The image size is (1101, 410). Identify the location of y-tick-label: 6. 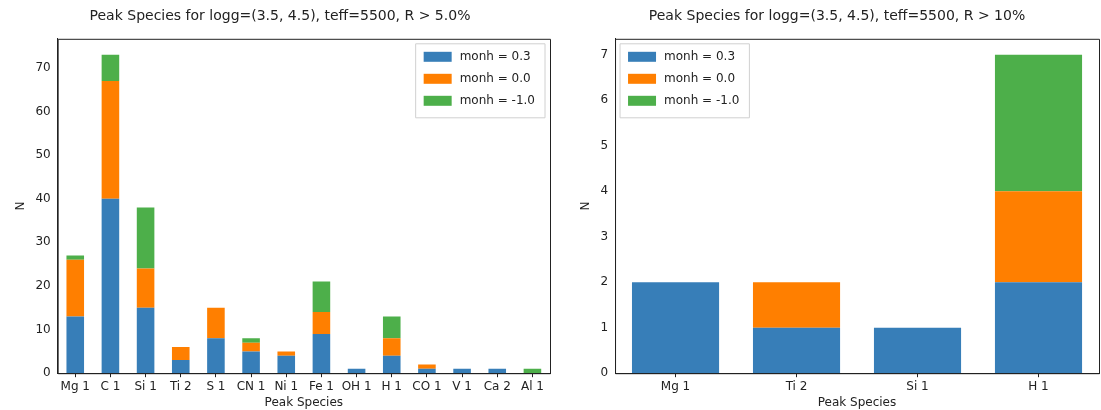
(604, 99).